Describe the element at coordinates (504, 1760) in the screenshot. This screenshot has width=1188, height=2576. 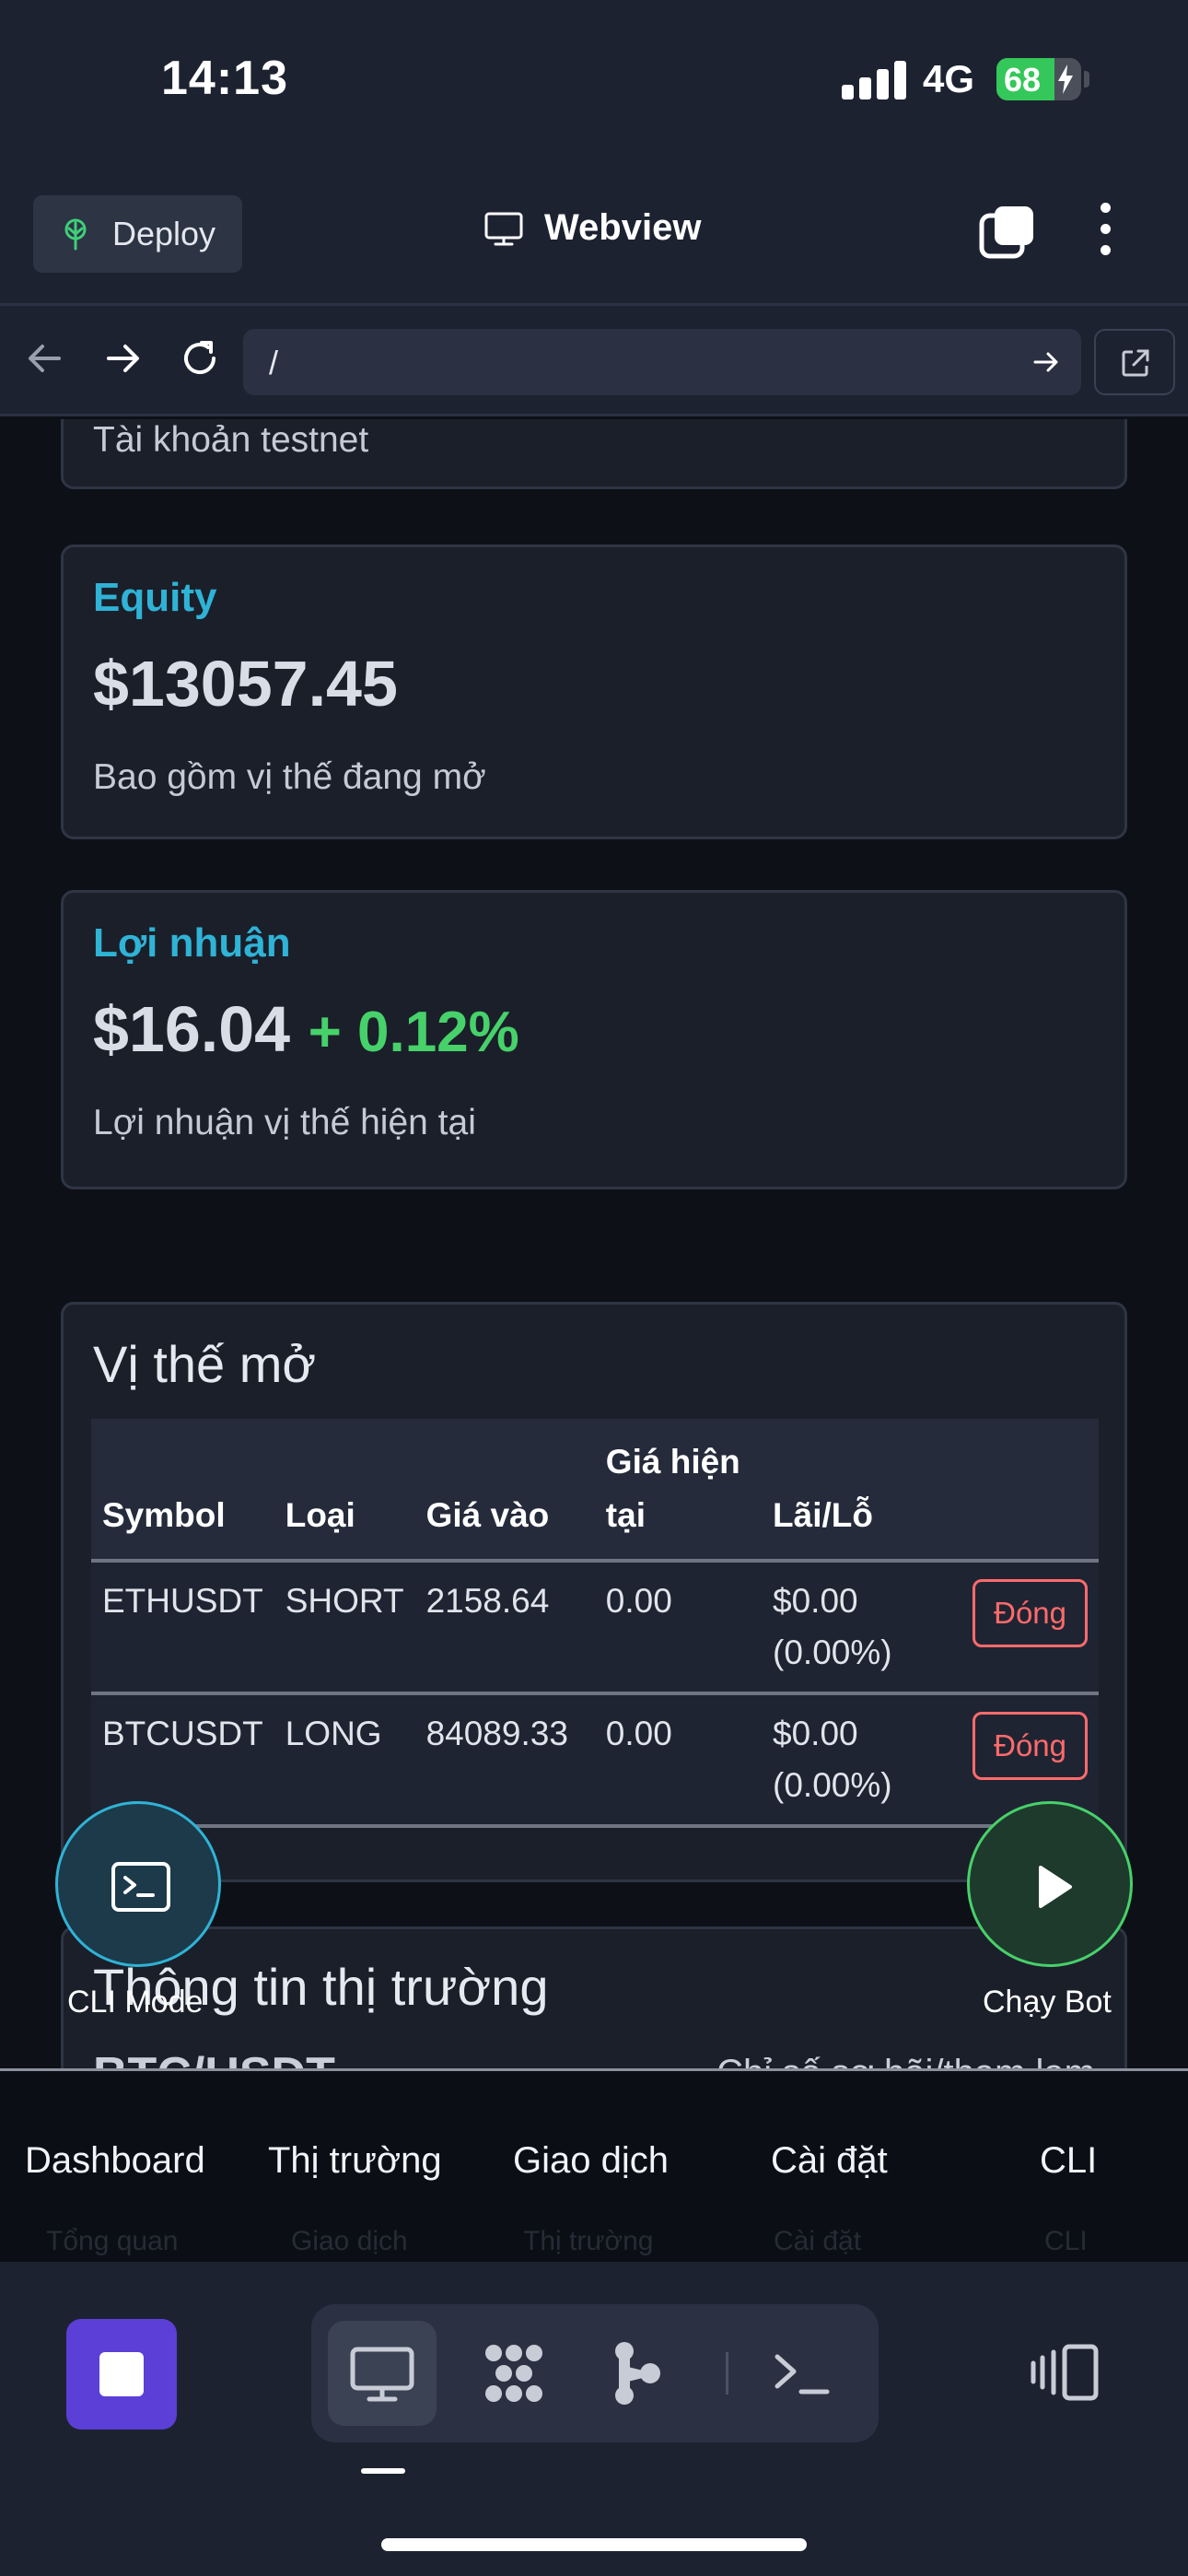
I see `cell-entry: 84089.33` at that location.